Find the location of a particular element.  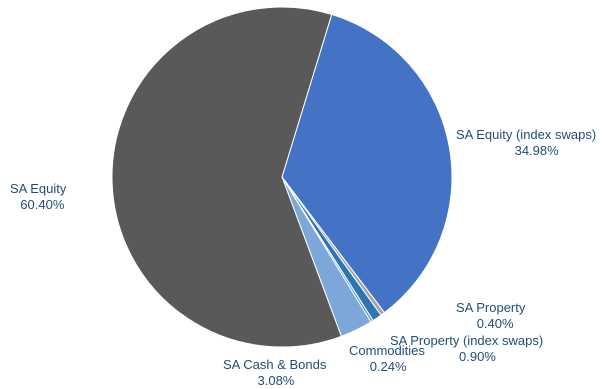

slice-label-name: SA Property is located at coordinates (491, 307).